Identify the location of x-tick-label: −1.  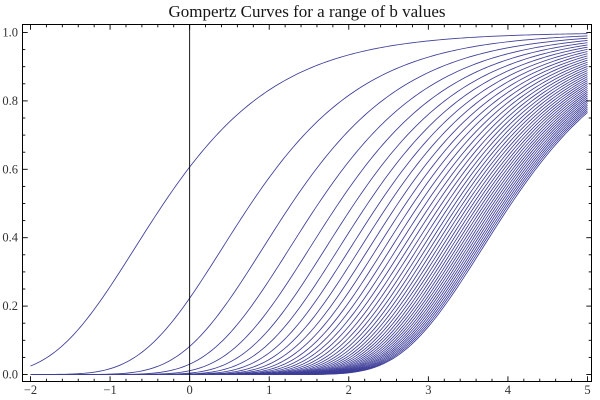
(109, 390).